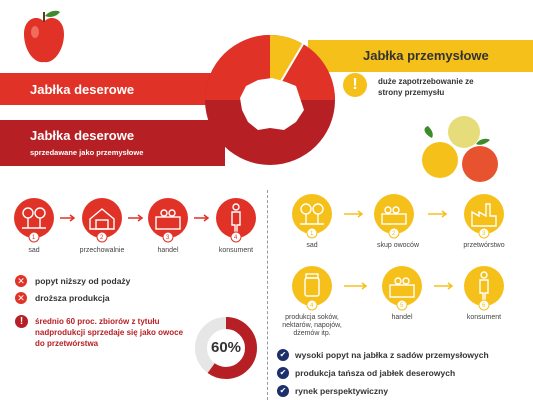 This screenshot has width=533, height=400. Describe the element at coordinates (484, 245) in the screenshot. I see `right-flow-label-3: przetwórstwo` at that location.